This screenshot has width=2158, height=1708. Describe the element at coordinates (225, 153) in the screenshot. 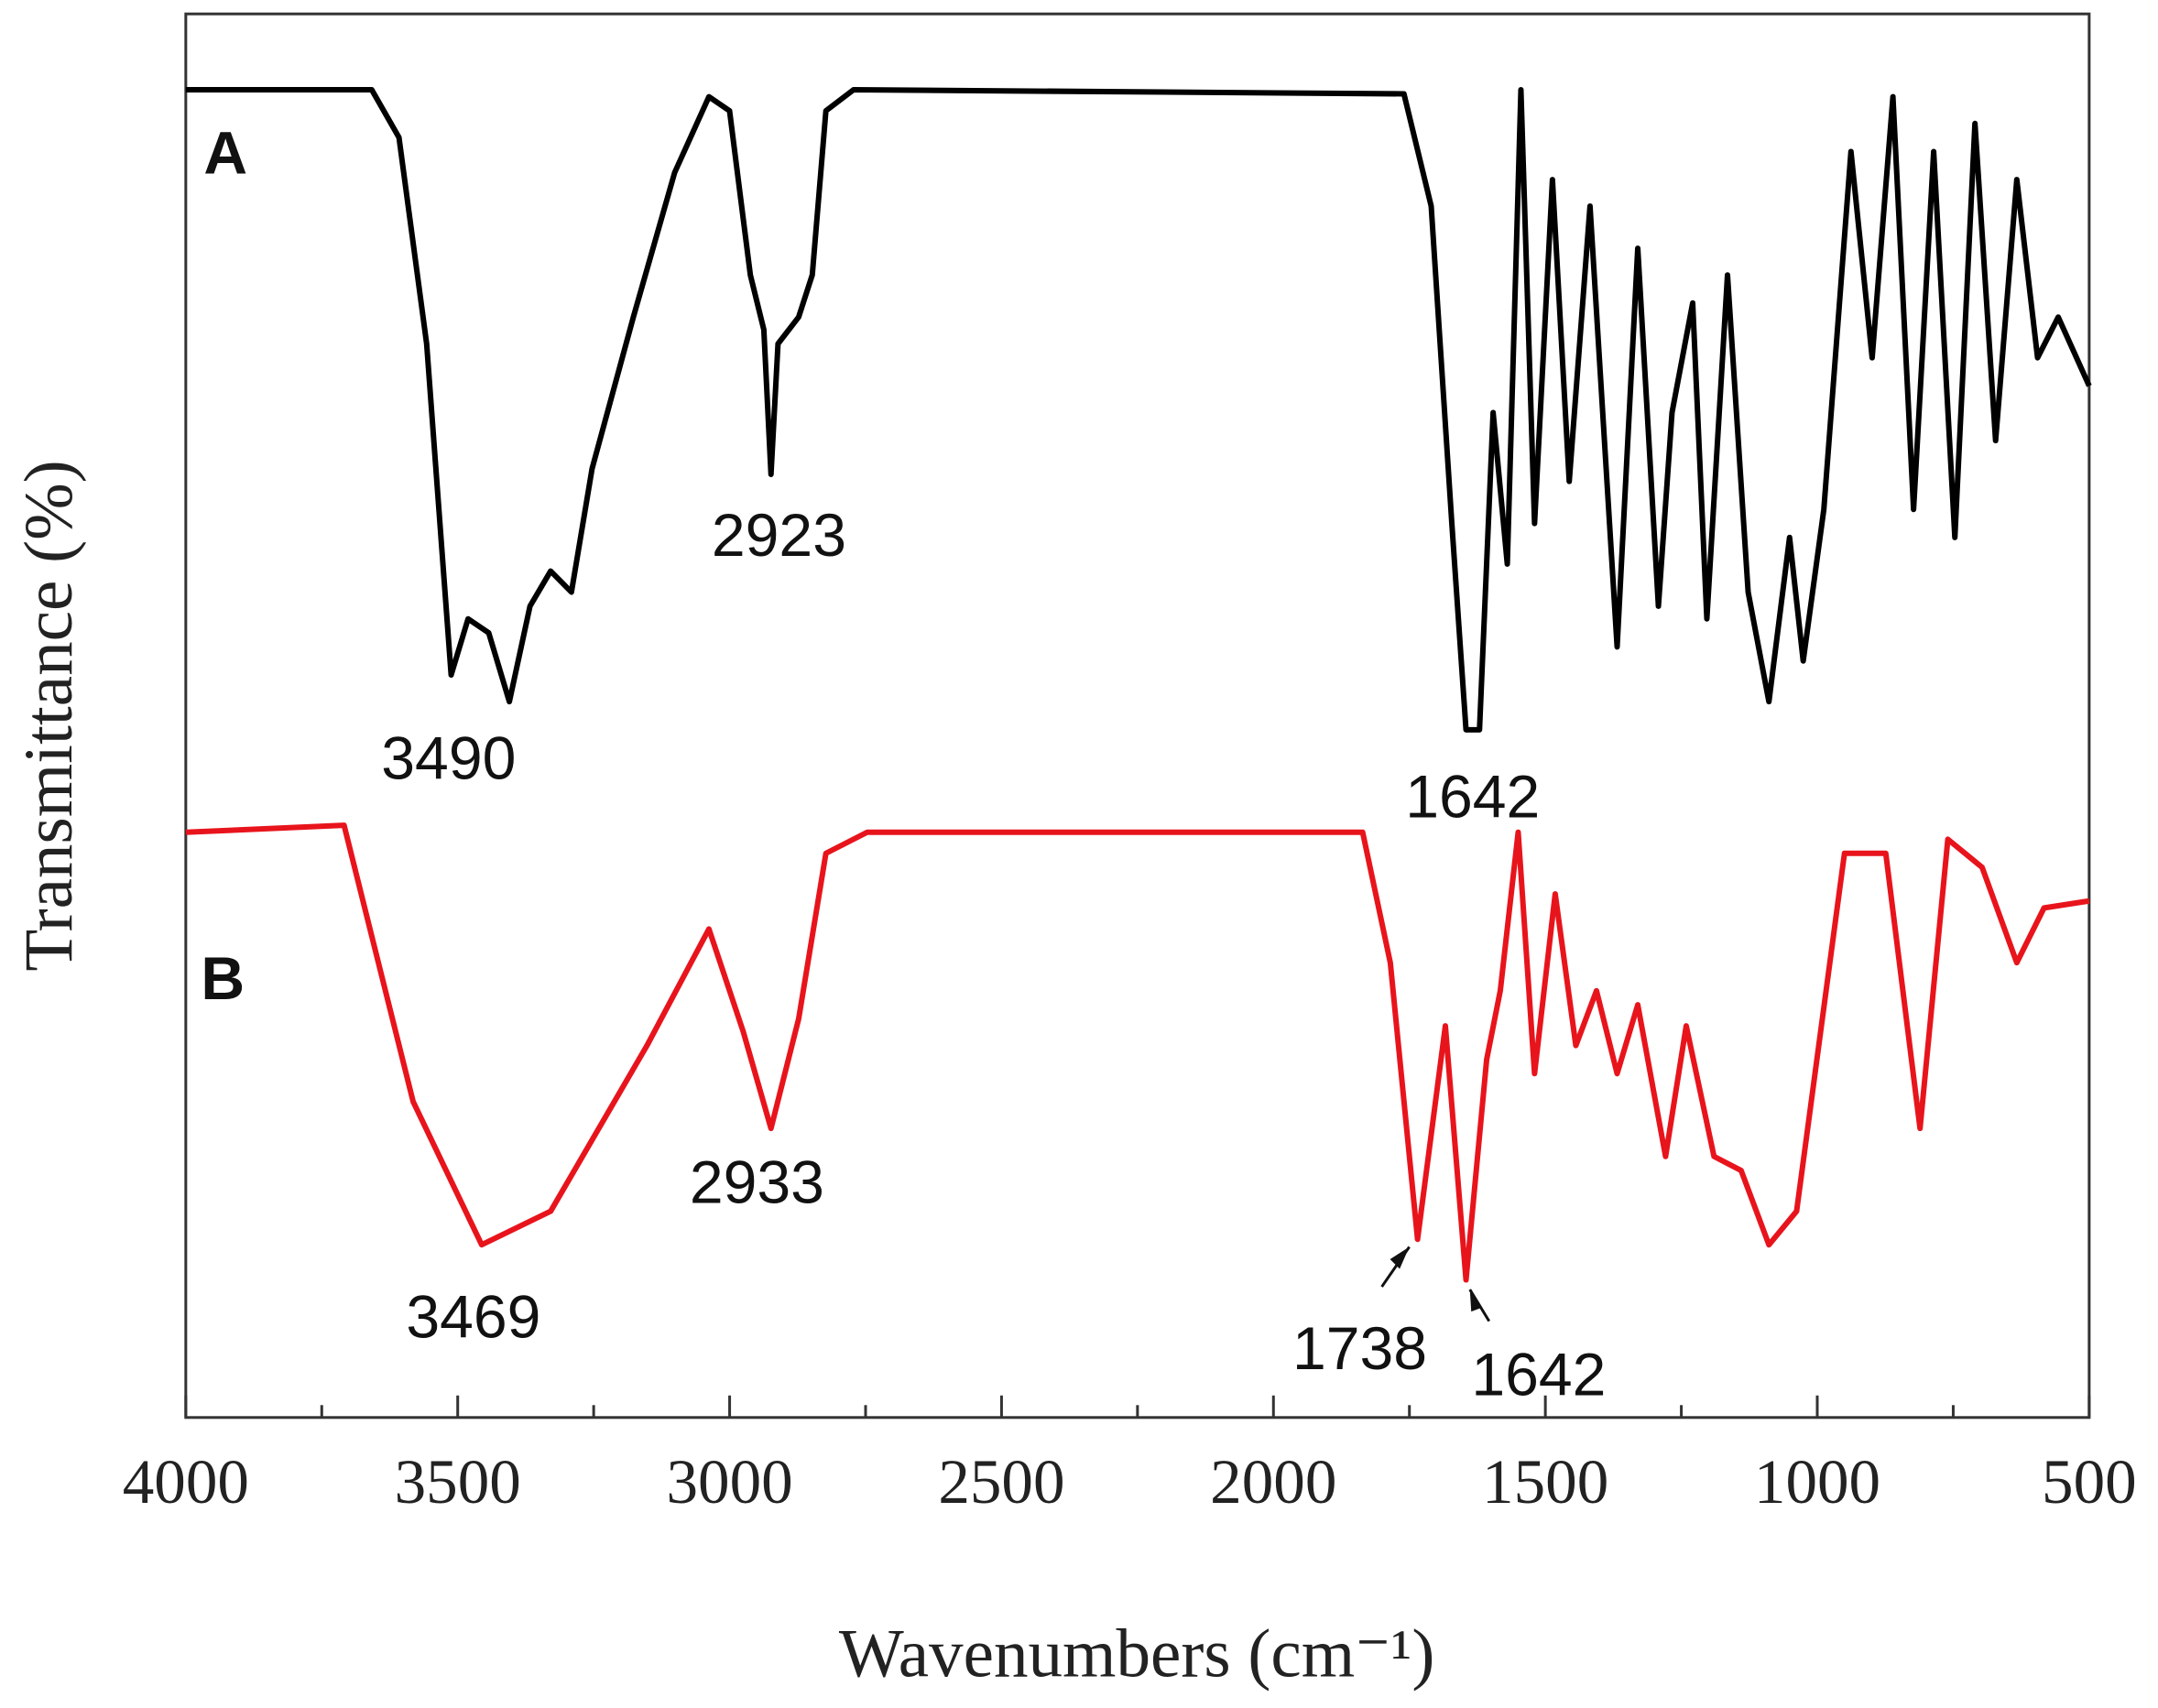

I see `series-label: A` at that location.